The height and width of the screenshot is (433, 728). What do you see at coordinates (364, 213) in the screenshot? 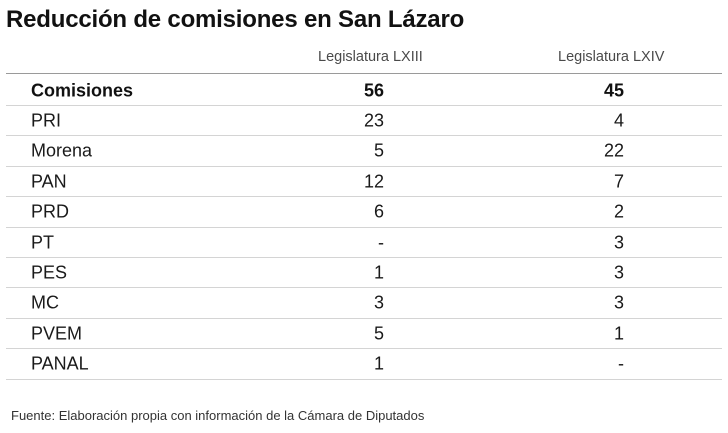
I see `table-row: PRD 6 2` at bounding box center [364, 213].